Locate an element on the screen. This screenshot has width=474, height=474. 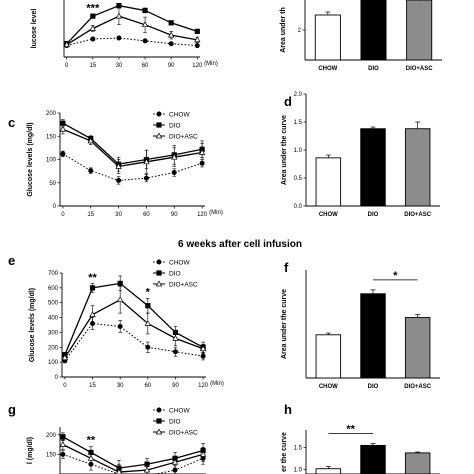
panel-label: h is located at coordinates (288, 409).